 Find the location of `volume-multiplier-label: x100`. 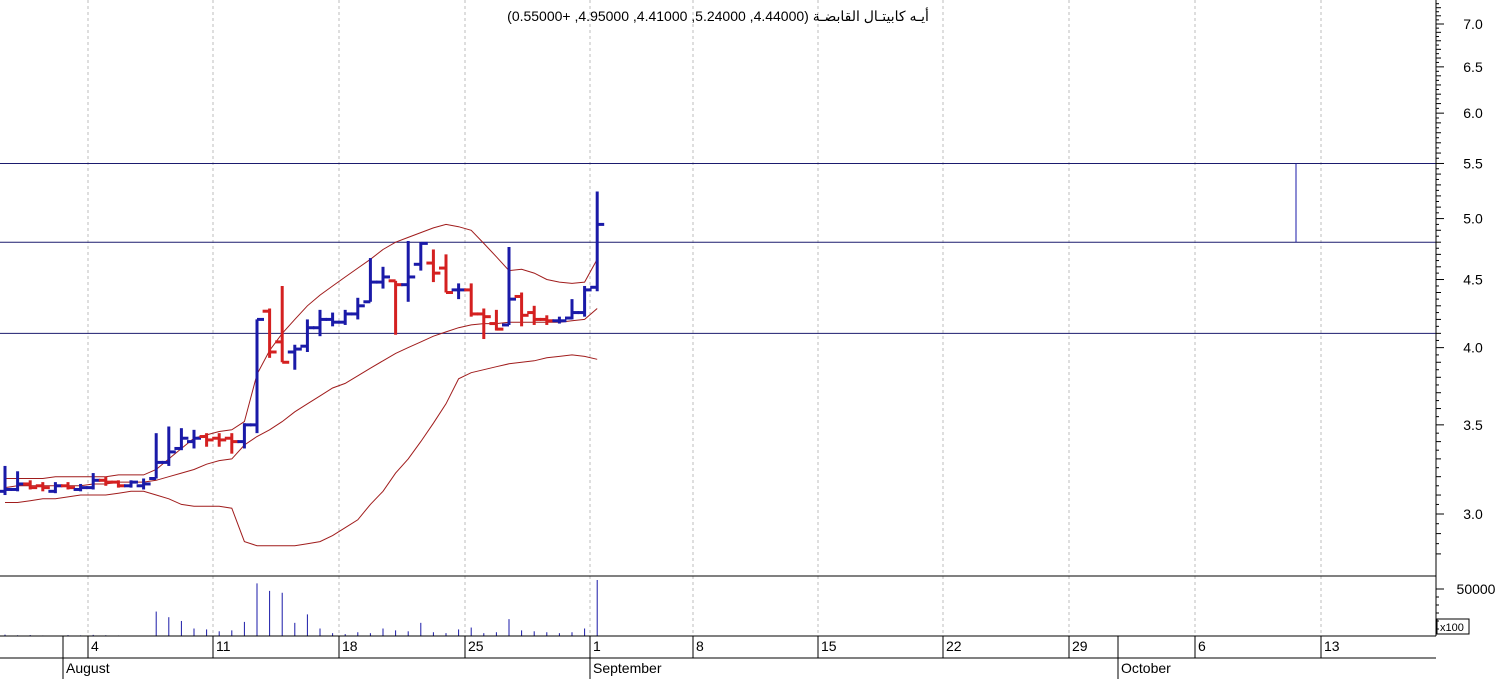

volume-multiplier-label: x100 is located at coordinates (1452, 628).